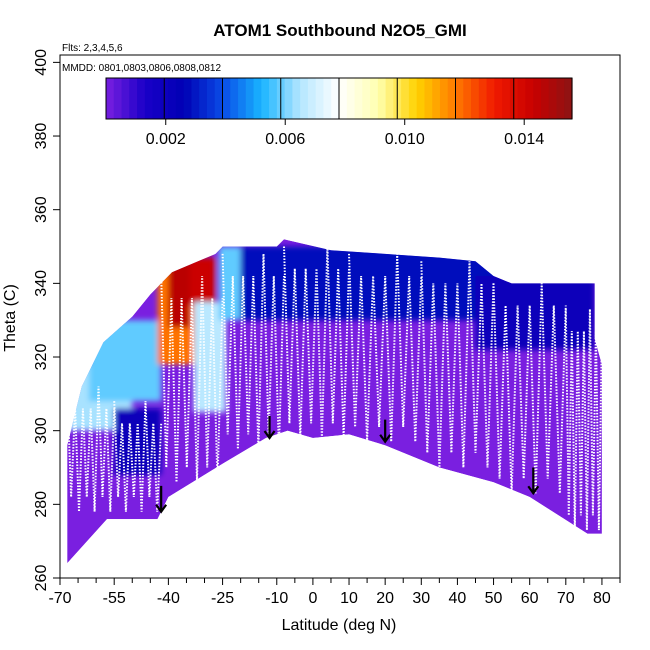 The width and height of the screenshot is (650, 650). What do you see at coordinates (421, 598) in the screenshot?
I see `x-tick-label: 30` at bounding box center [421, 598].